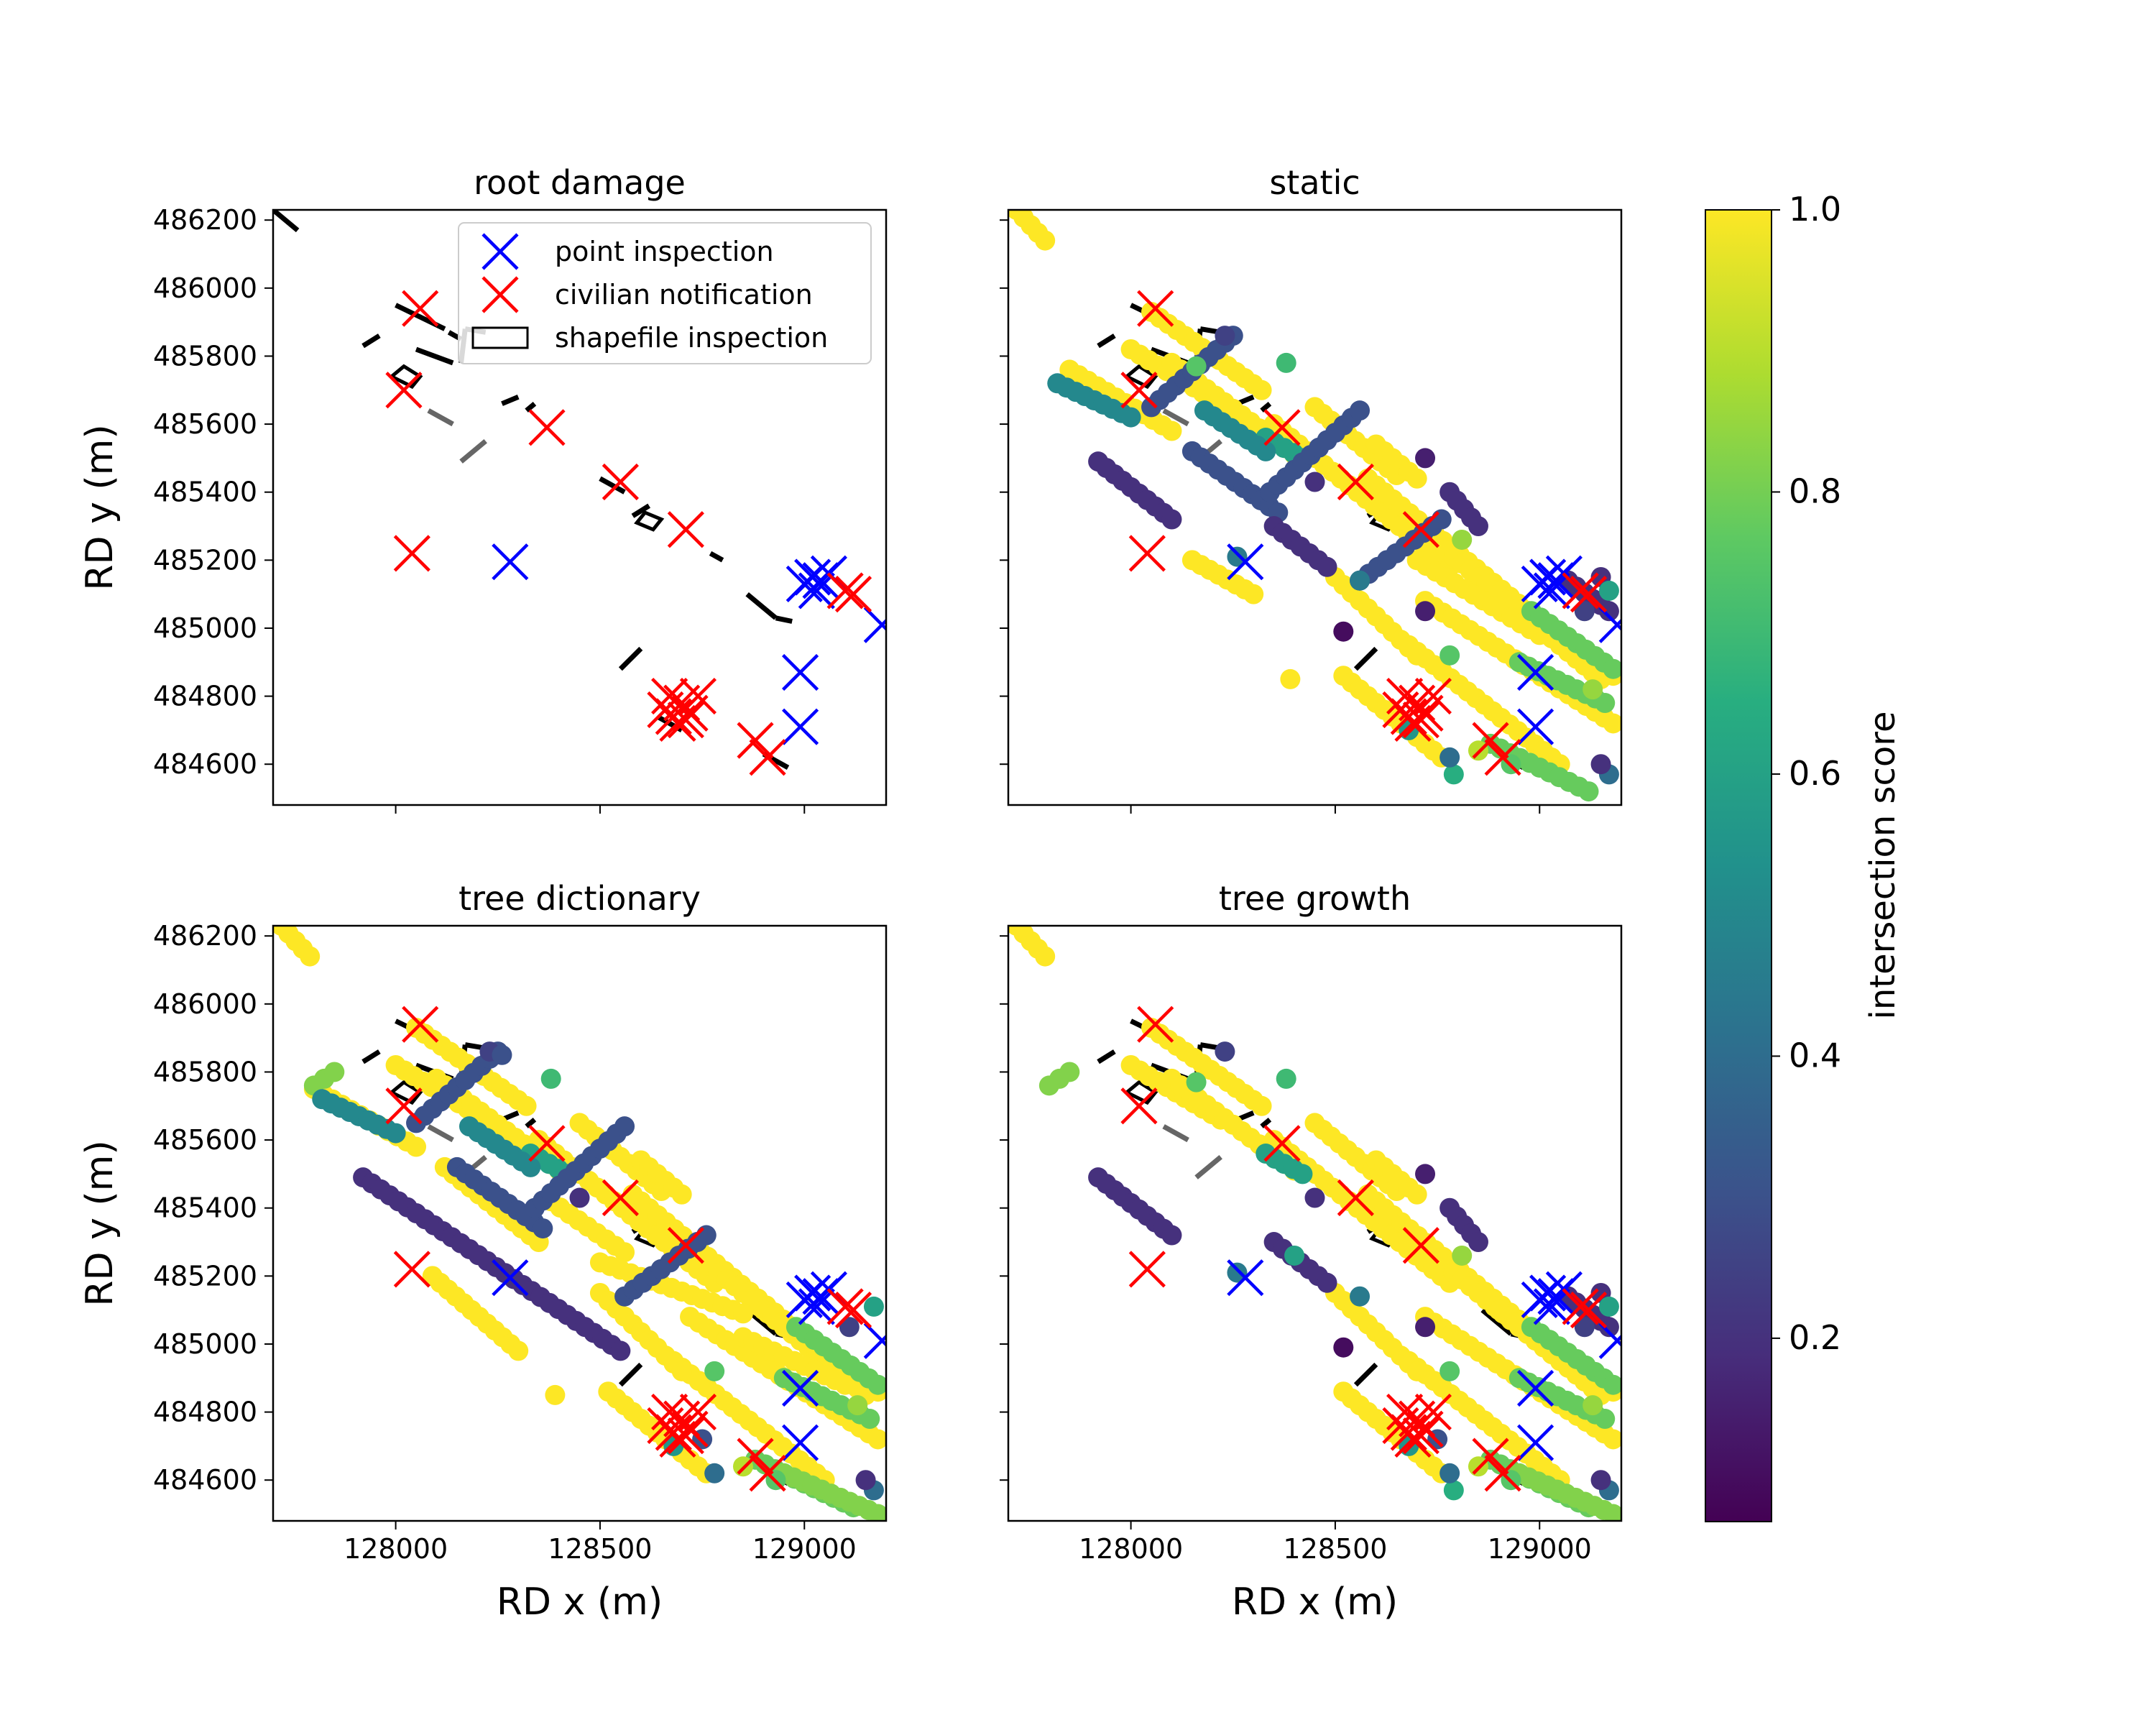  Describe the element at coordinates (396, 1549) in the screenshot. I see `x-tick-label: 128000` at that location.